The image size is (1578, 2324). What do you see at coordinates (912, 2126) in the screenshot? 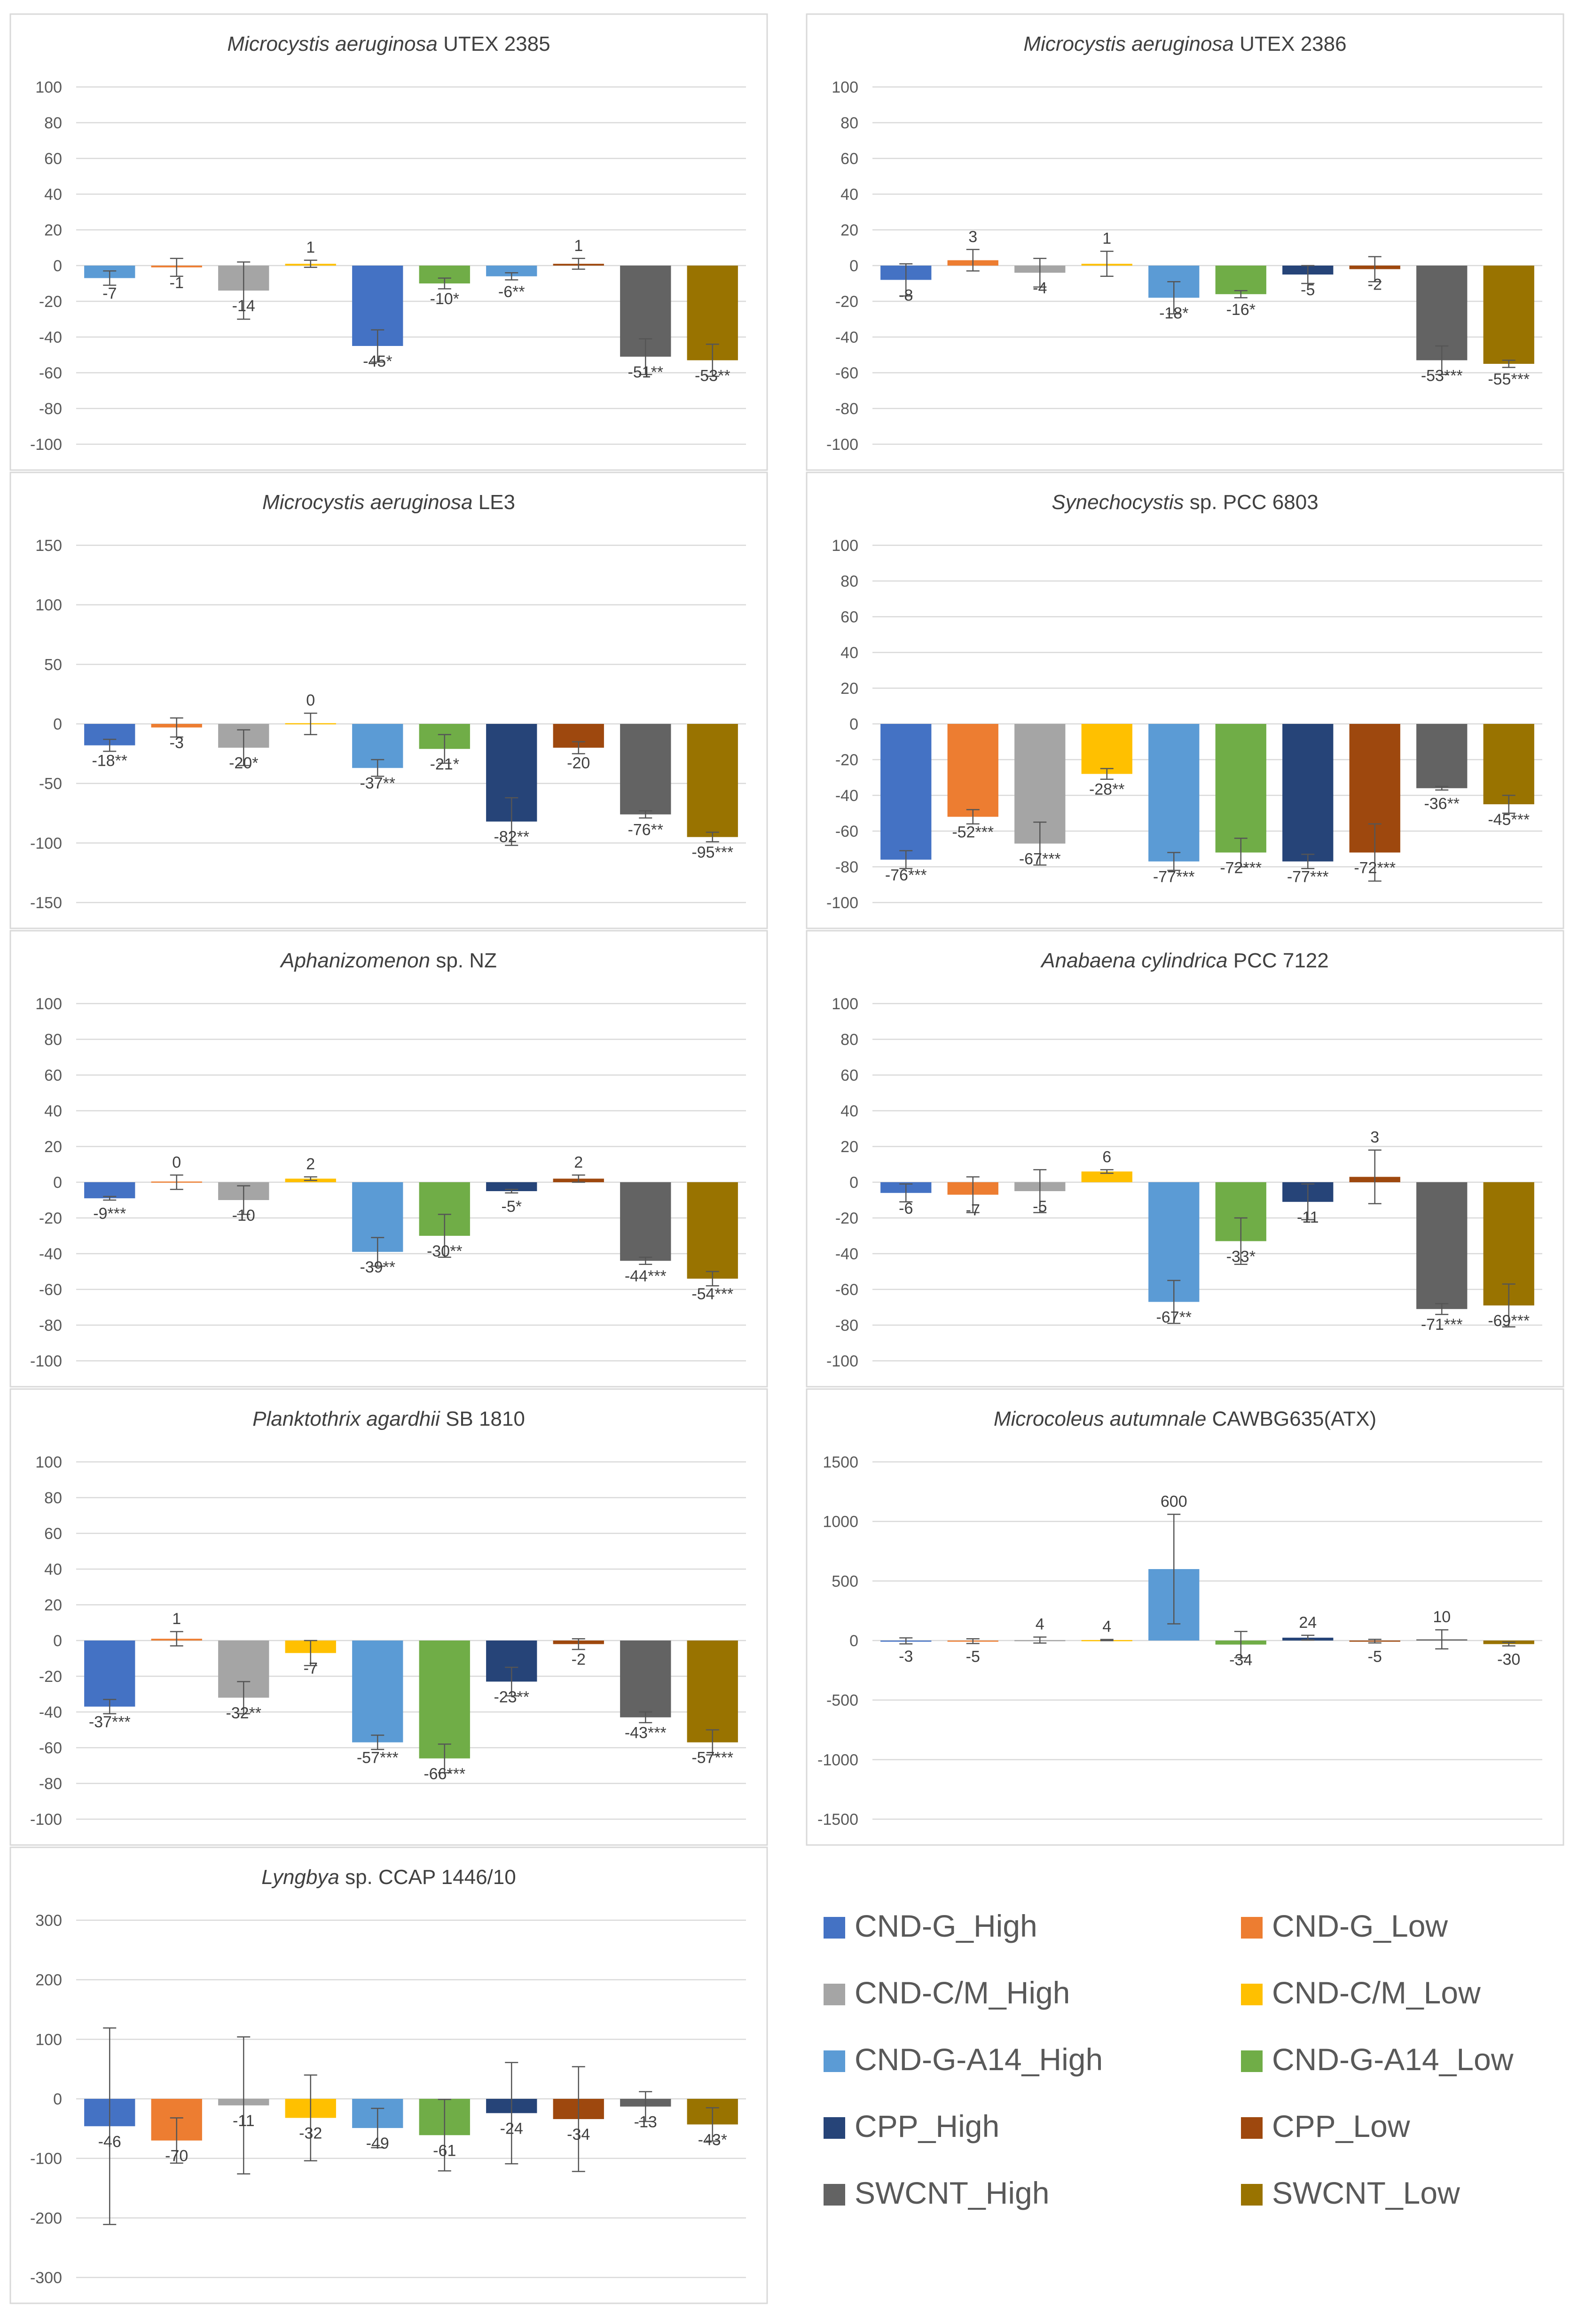
I see `legend-item-CPP_High: CPP_High` at bounding box center [912, 2126].